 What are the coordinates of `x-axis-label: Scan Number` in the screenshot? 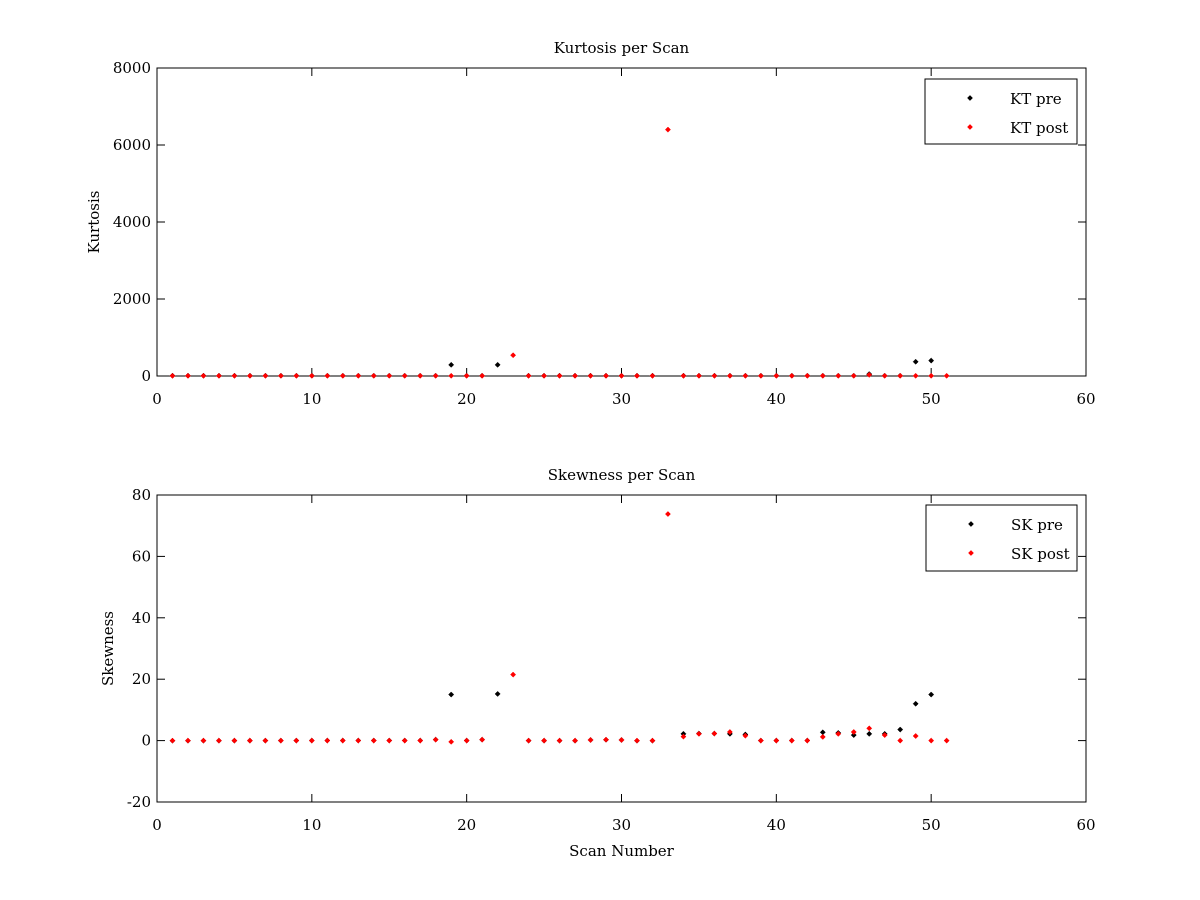 It's located at (622, 851).